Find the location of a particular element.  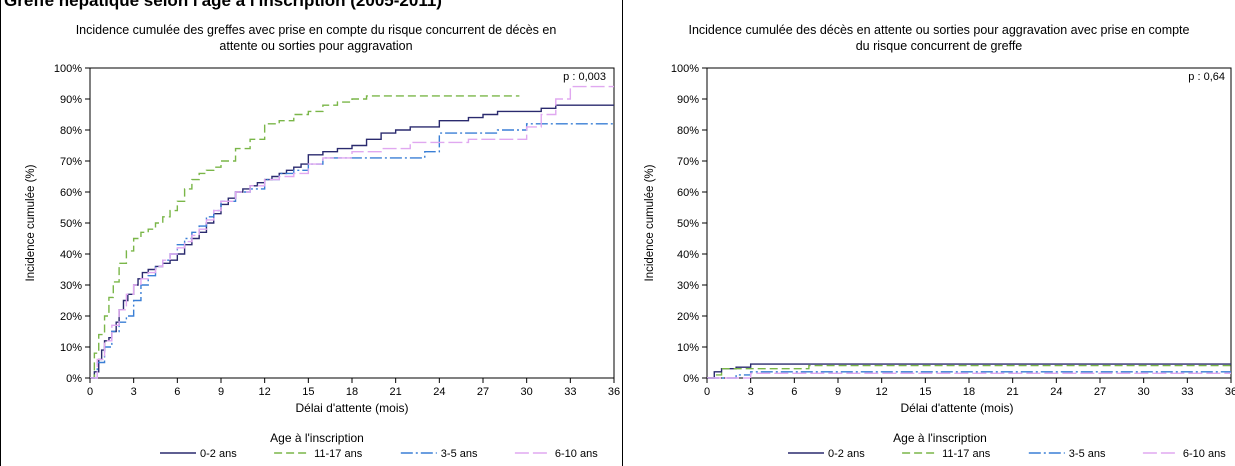

series-line-3-5-ans is located at coordinates (969, 375).